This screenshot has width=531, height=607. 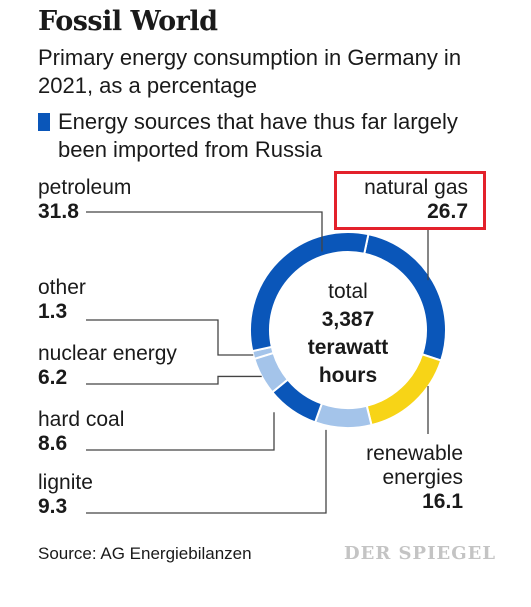 I want to click on leader-line-hard-coal, so click(x=180, y=431).